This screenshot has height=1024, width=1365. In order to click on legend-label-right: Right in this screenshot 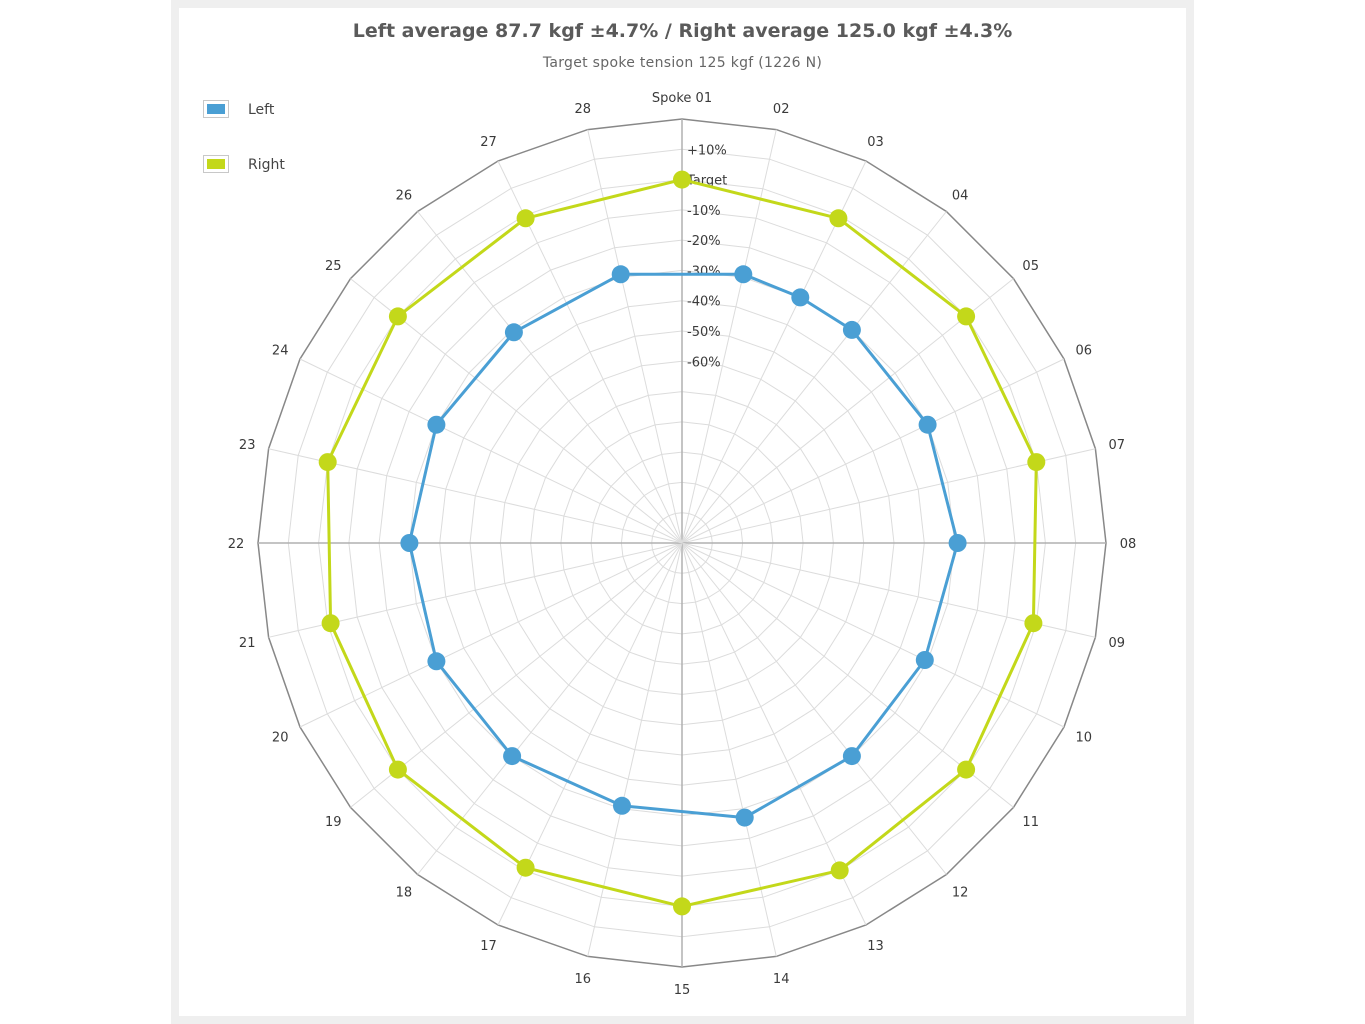, I will do `click(266, 165)`.